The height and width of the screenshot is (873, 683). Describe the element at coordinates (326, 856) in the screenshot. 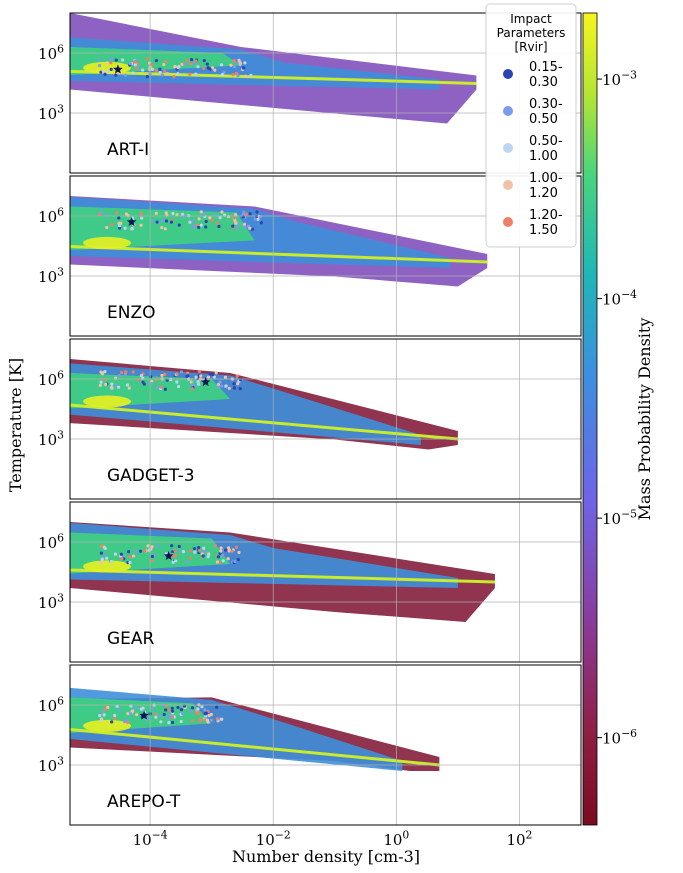

I see `x-axis-label: Number density [cm-3]` at that location.